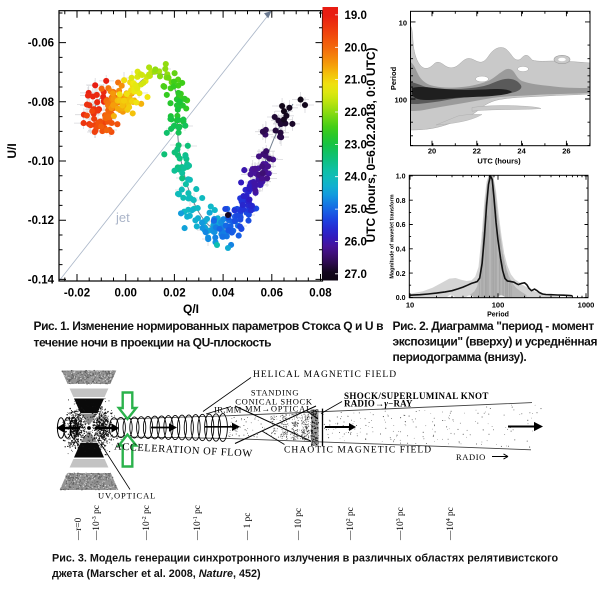  What do you see at coordinates (460, 357) in the screenshot?
I see `svg-text: периодограмма (внизу).` at bounding box center [460, 357].